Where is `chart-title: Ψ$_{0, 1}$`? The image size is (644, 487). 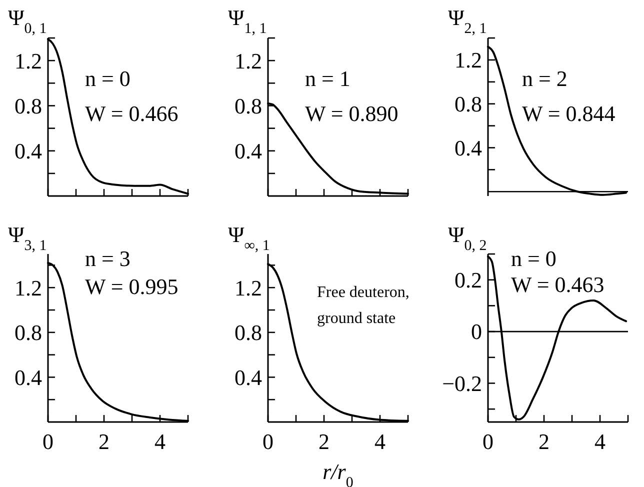 chart-title: Ψ$_{0, 1}$ is located at coordinates (27, 21).